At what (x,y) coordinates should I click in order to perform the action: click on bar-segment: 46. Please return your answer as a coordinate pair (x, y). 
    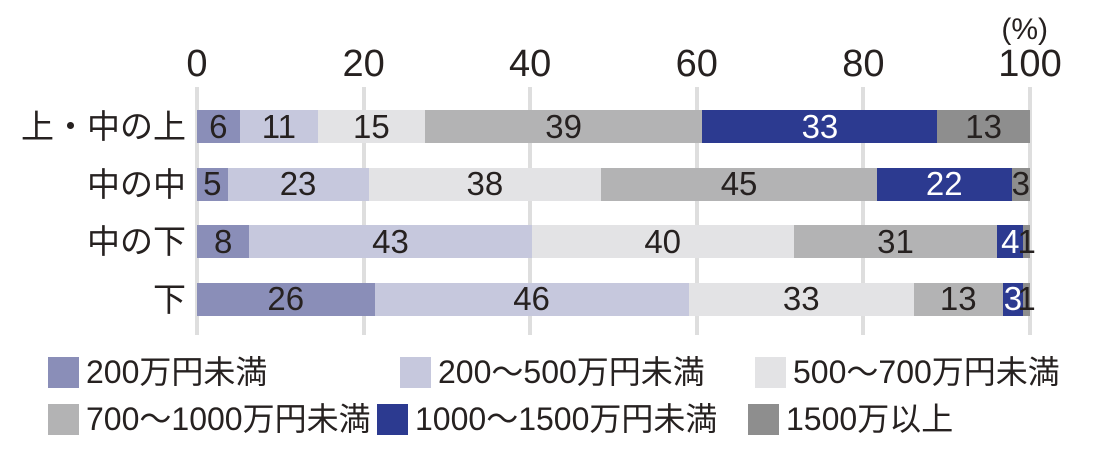
    Looking at the image, I should click on (531, 299).